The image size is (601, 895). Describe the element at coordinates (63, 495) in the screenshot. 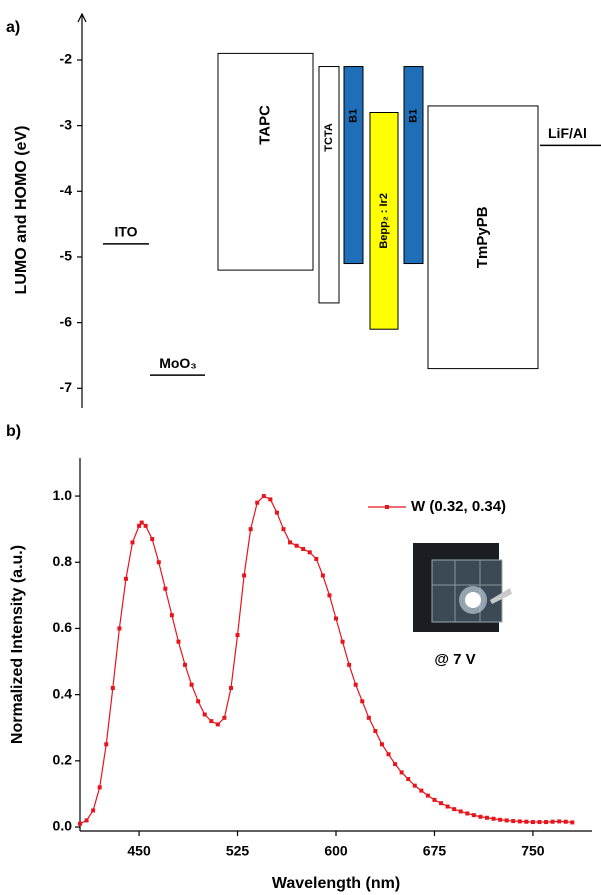

I see `y-tick-label: 1.0` at that location.